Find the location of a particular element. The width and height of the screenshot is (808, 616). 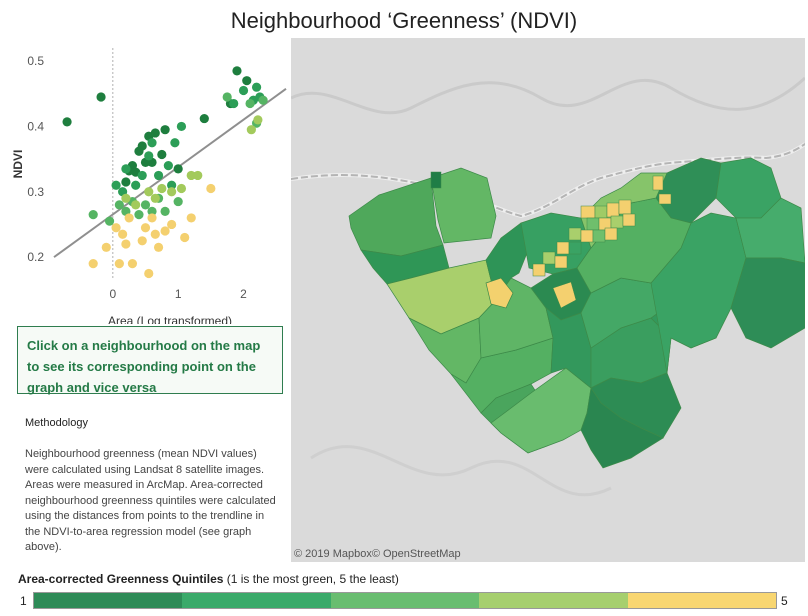

urban-core-regions is located at coordinates (551, 240).